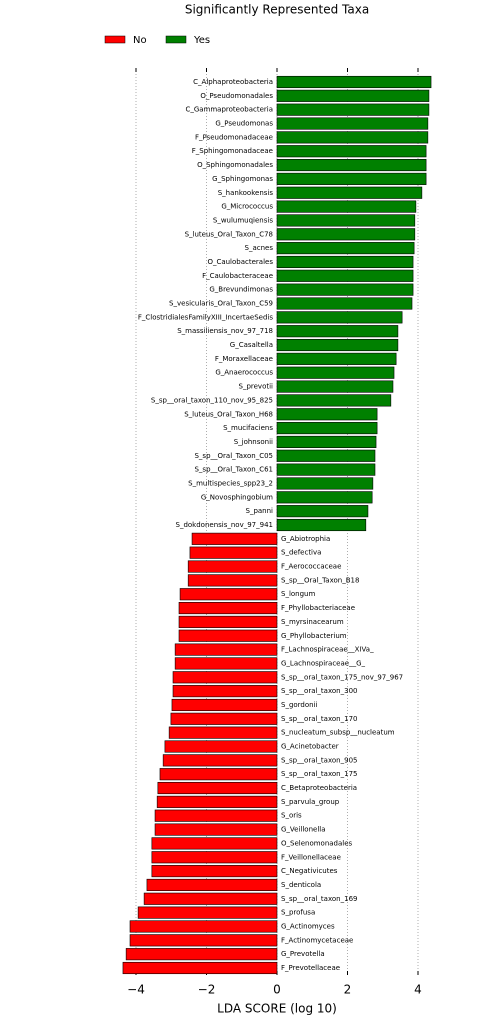  Describe the element at coordinates (308, 926) in the screenshot. I see `bar-label: G_Actinomyces` at that location.